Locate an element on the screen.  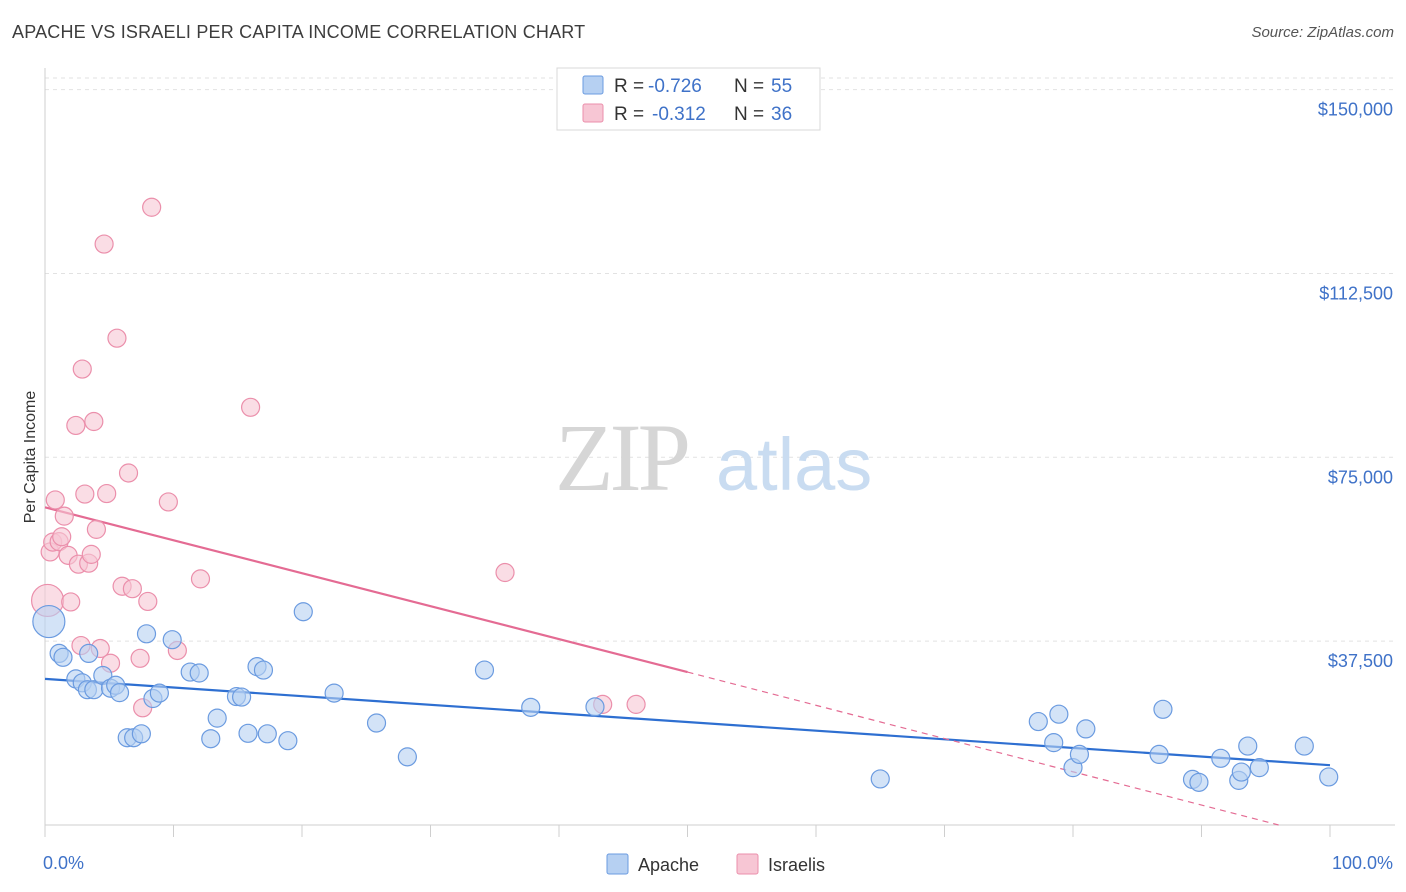
x-tick-label-end: 100.0% is located at coordinates (1362, 863).